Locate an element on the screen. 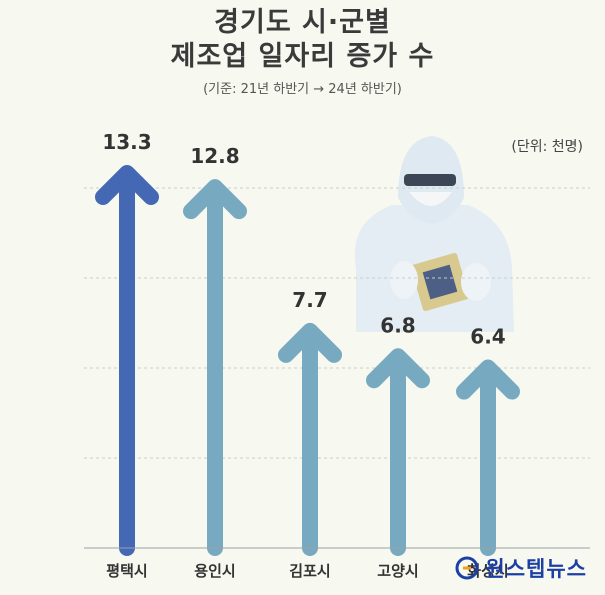  value-label: 13.3 is located at coordinates (126, 142).